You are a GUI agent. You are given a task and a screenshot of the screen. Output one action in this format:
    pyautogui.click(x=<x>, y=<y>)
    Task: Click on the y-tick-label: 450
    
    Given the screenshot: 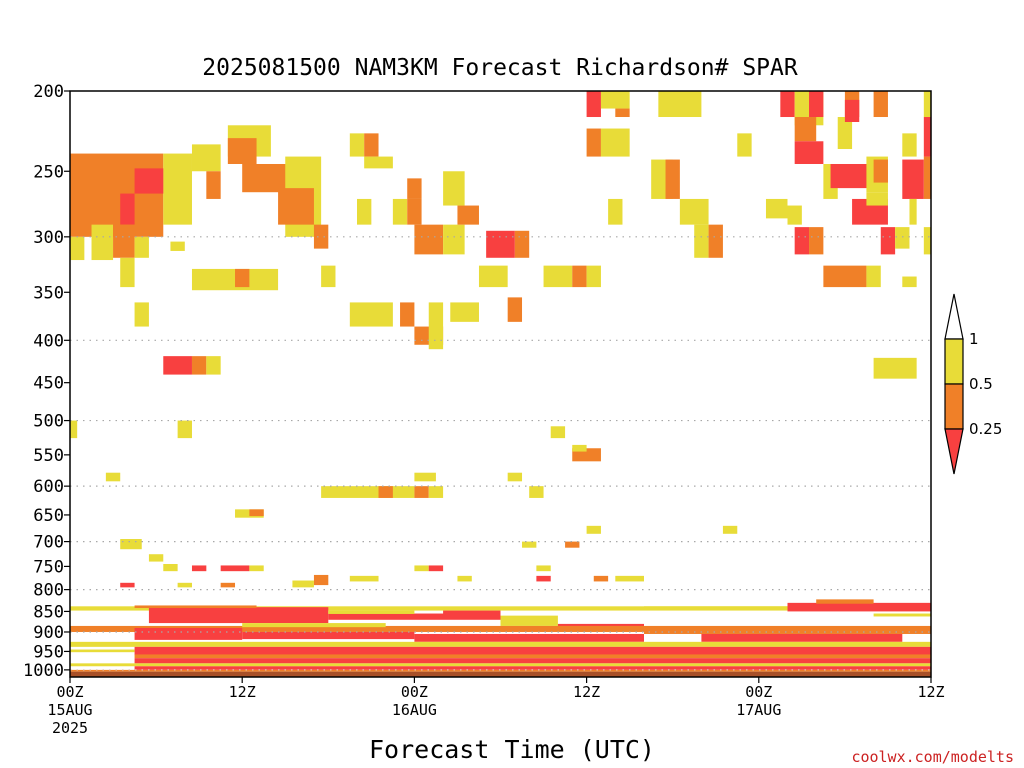 What is the action you would take?
    pyautogui.click(x=48, y=384)
    